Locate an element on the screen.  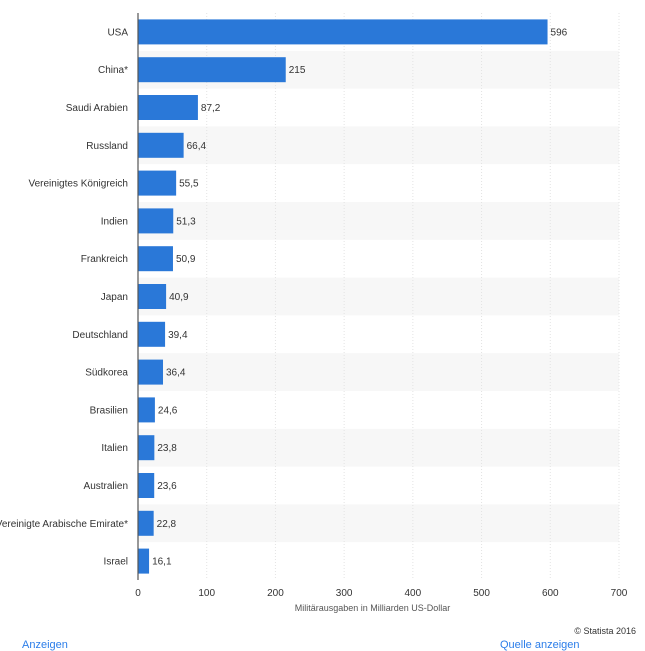
data-label: 39,4 is located at coordinates (178, 335).